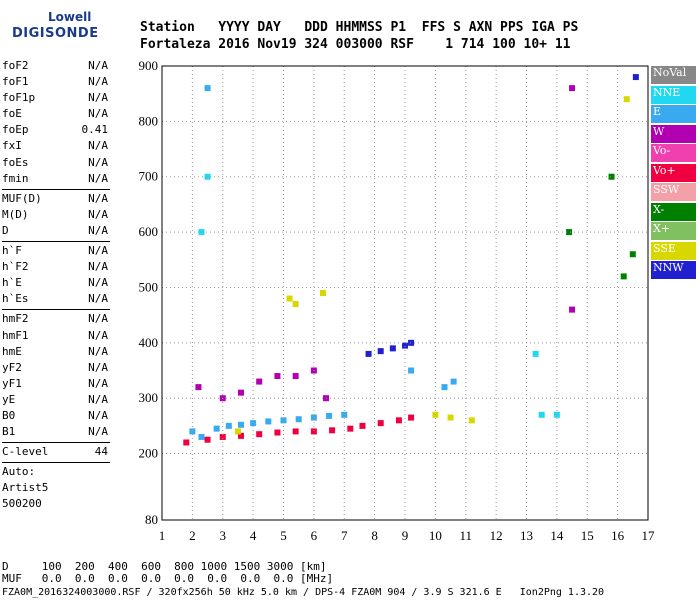 The image size is (700, 600). Describe the element at coordinates (56, 299) in the screenshot. I see `param-row-hes: h`Es N/A` at that location.